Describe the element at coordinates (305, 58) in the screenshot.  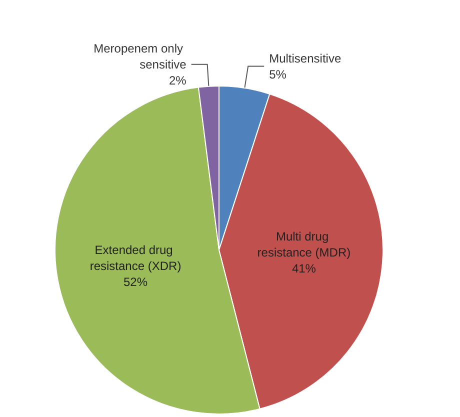
I see `slice-label: Multisensitive` at that location.